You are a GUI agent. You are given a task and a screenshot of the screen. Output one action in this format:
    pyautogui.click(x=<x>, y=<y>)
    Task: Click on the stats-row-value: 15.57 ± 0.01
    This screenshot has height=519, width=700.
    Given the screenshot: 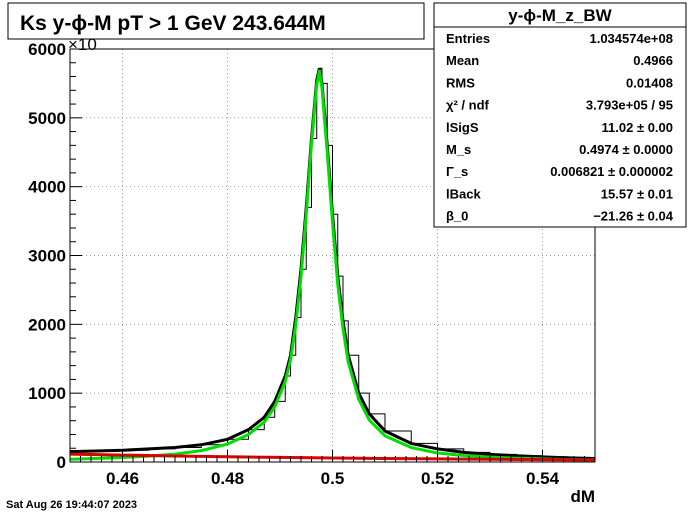 What is the action you would take?
    pyautogui.click(x=637, y=193)
    